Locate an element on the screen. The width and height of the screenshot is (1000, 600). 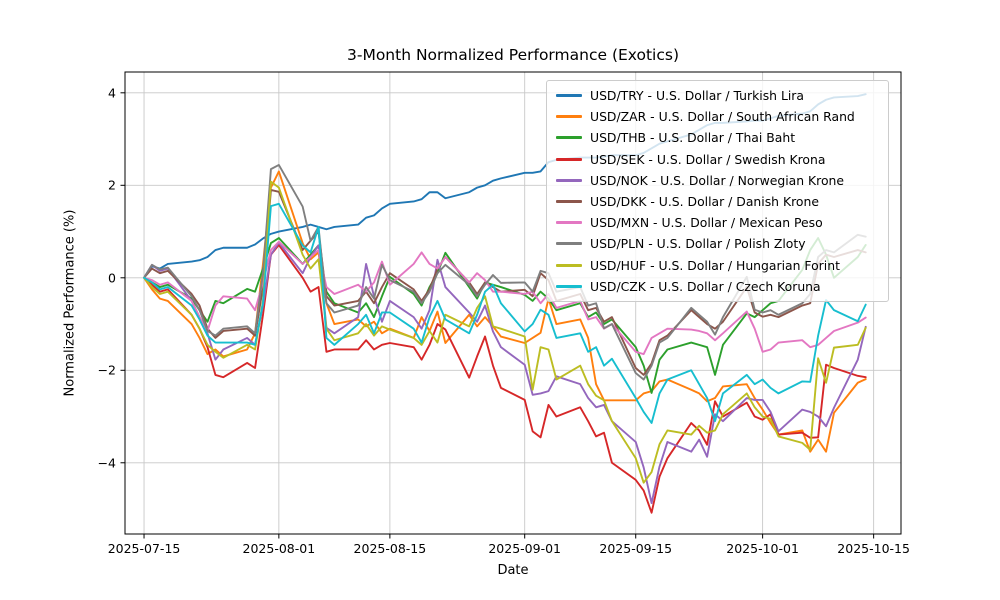
legend-item: USD/NOK - U.S. Dollar / Norwegian Krone is located at coordinates (718, 180).